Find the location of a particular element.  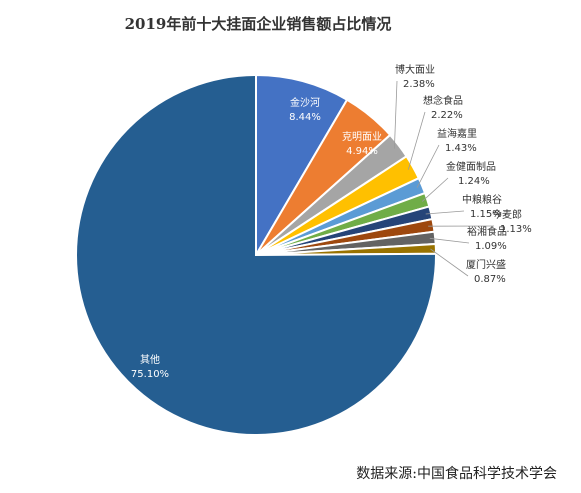

leader-lines is located at coordinates (444, 178).